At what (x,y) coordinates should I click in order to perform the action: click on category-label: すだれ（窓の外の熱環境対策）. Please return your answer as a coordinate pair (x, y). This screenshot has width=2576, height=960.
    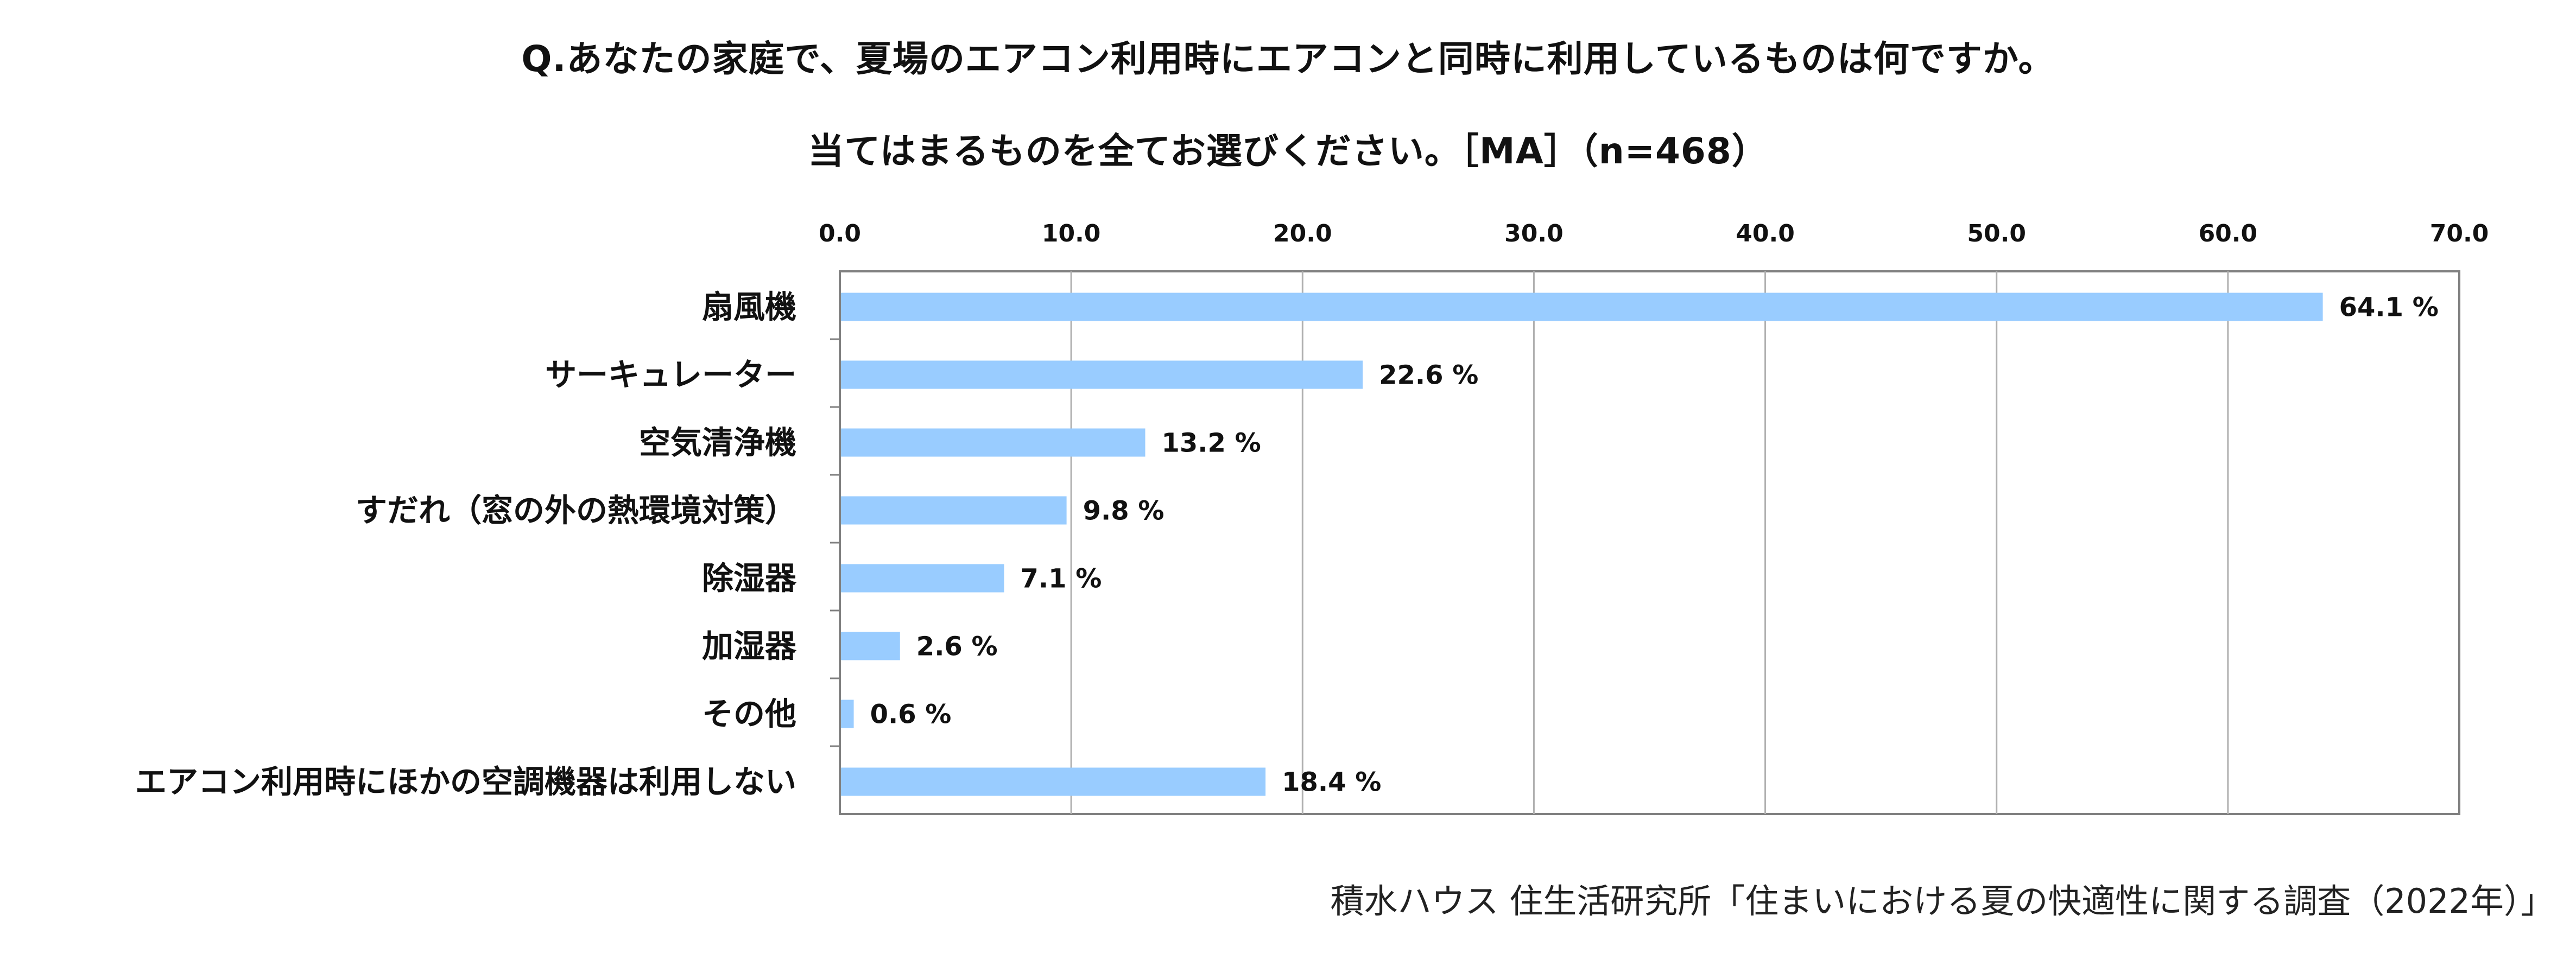
    Looking at the image, I should click on (576, 510).